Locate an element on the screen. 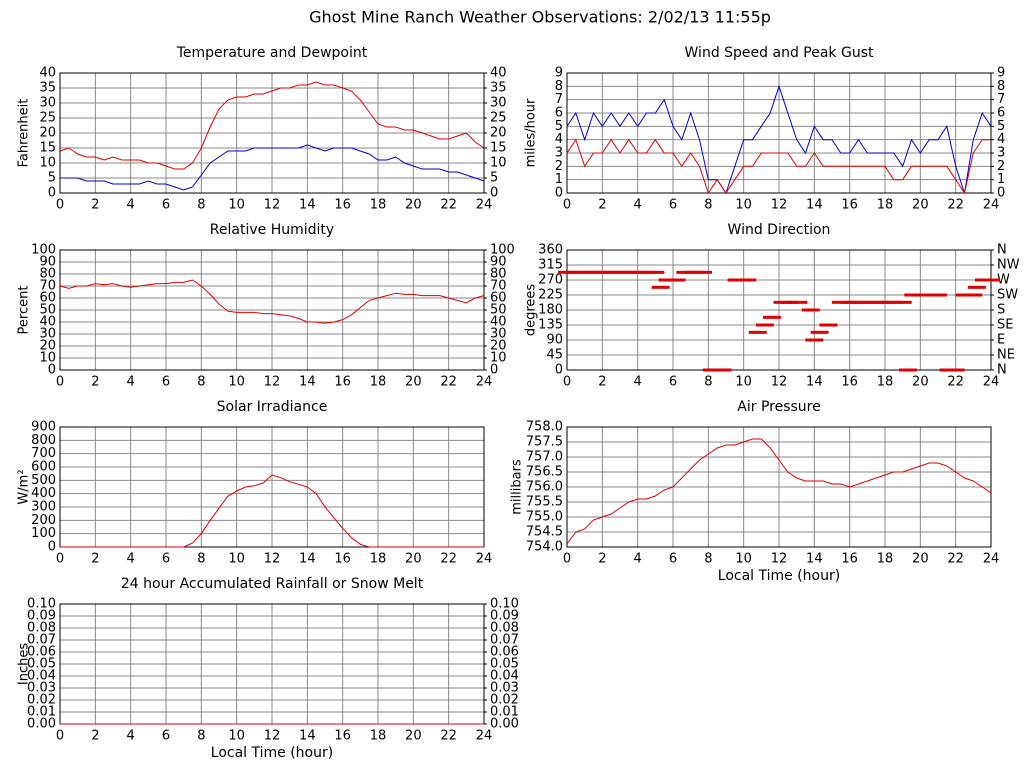 Image resolution: width=1024 pixels, height=768 pixels. y-tick-label: 754.0 is located at coordinates (544, 547).